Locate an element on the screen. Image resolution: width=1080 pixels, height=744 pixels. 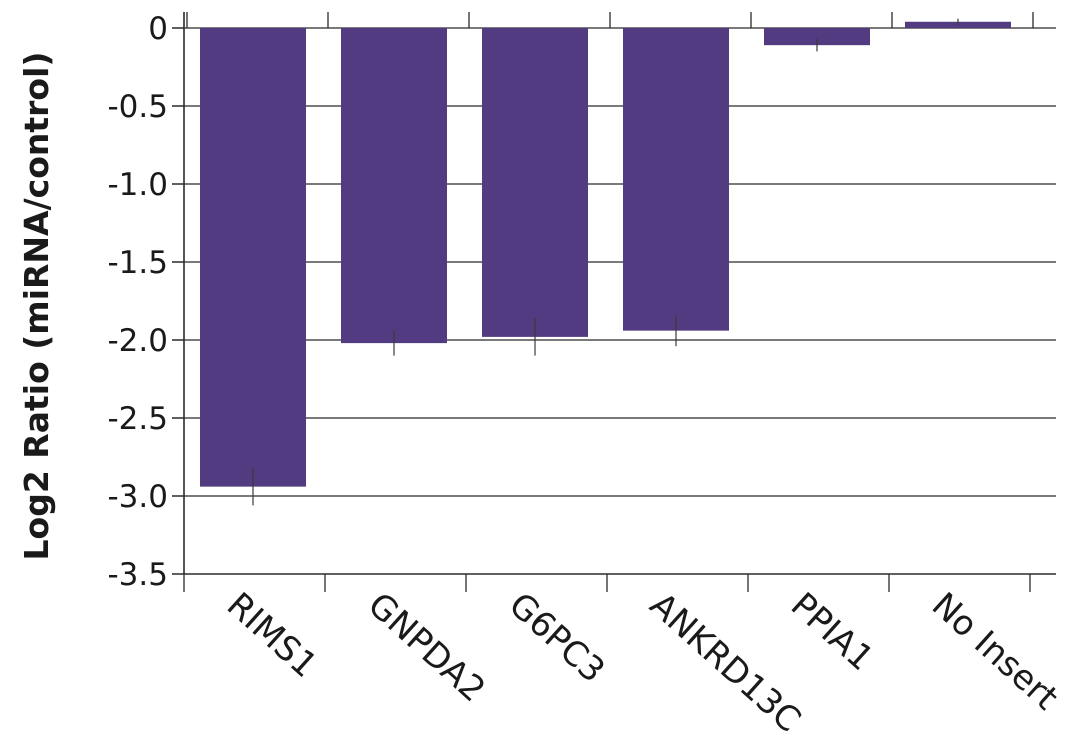
x-category-label: RIMS1 is located at coordinates (272, 635).